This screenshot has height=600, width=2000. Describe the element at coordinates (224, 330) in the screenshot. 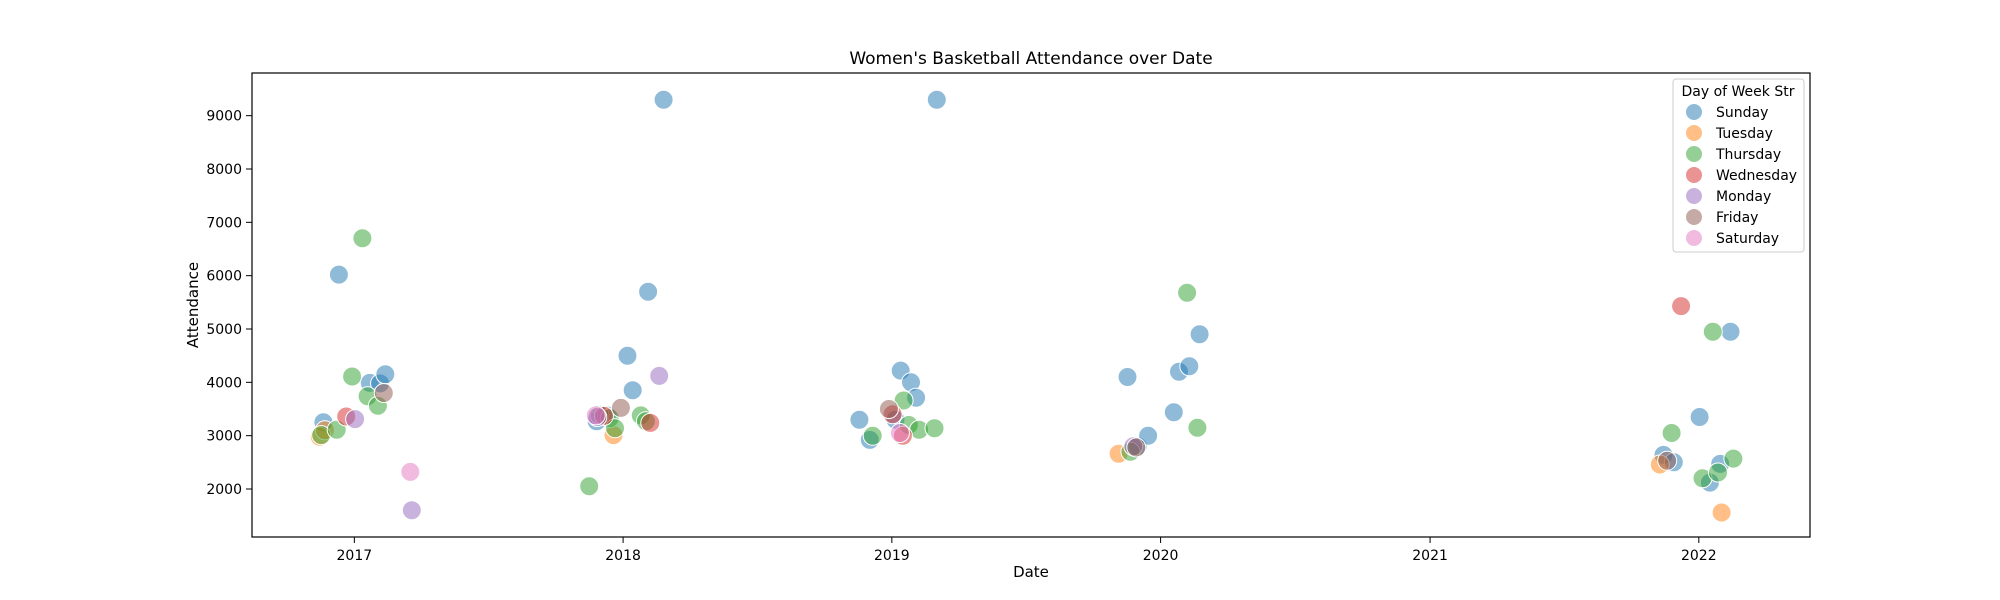

I see `y-tick-label: 5000` at that location.